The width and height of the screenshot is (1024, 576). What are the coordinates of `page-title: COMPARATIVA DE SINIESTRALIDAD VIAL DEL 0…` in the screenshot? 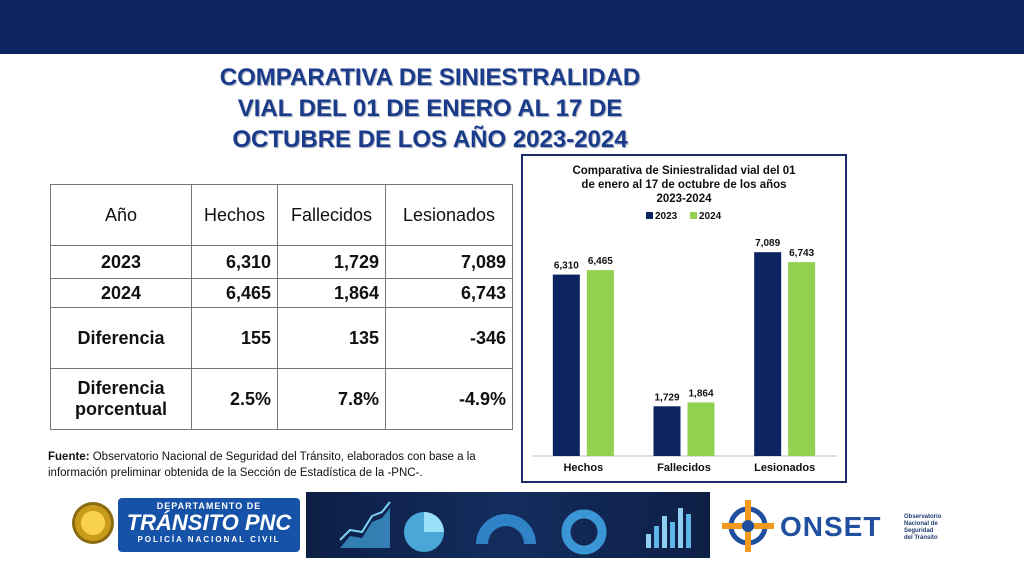 It's located at (430, 108).